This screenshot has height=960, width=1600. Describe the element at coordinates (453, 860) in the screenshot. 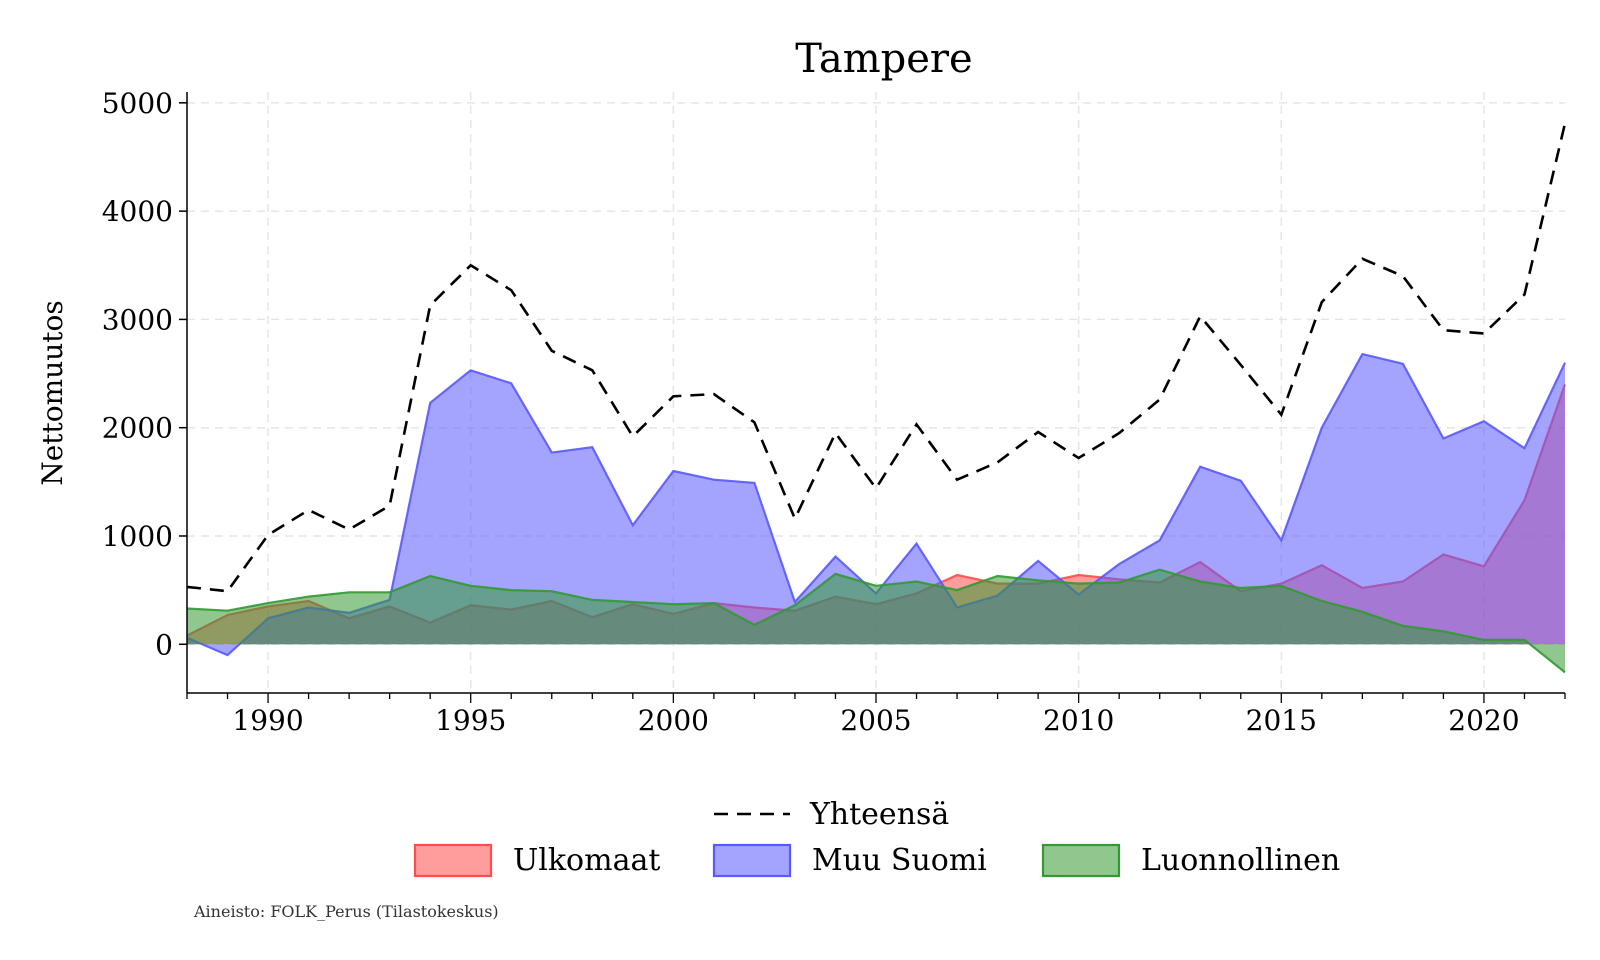

I see `legend-swatch-ulkomaat` at that location.